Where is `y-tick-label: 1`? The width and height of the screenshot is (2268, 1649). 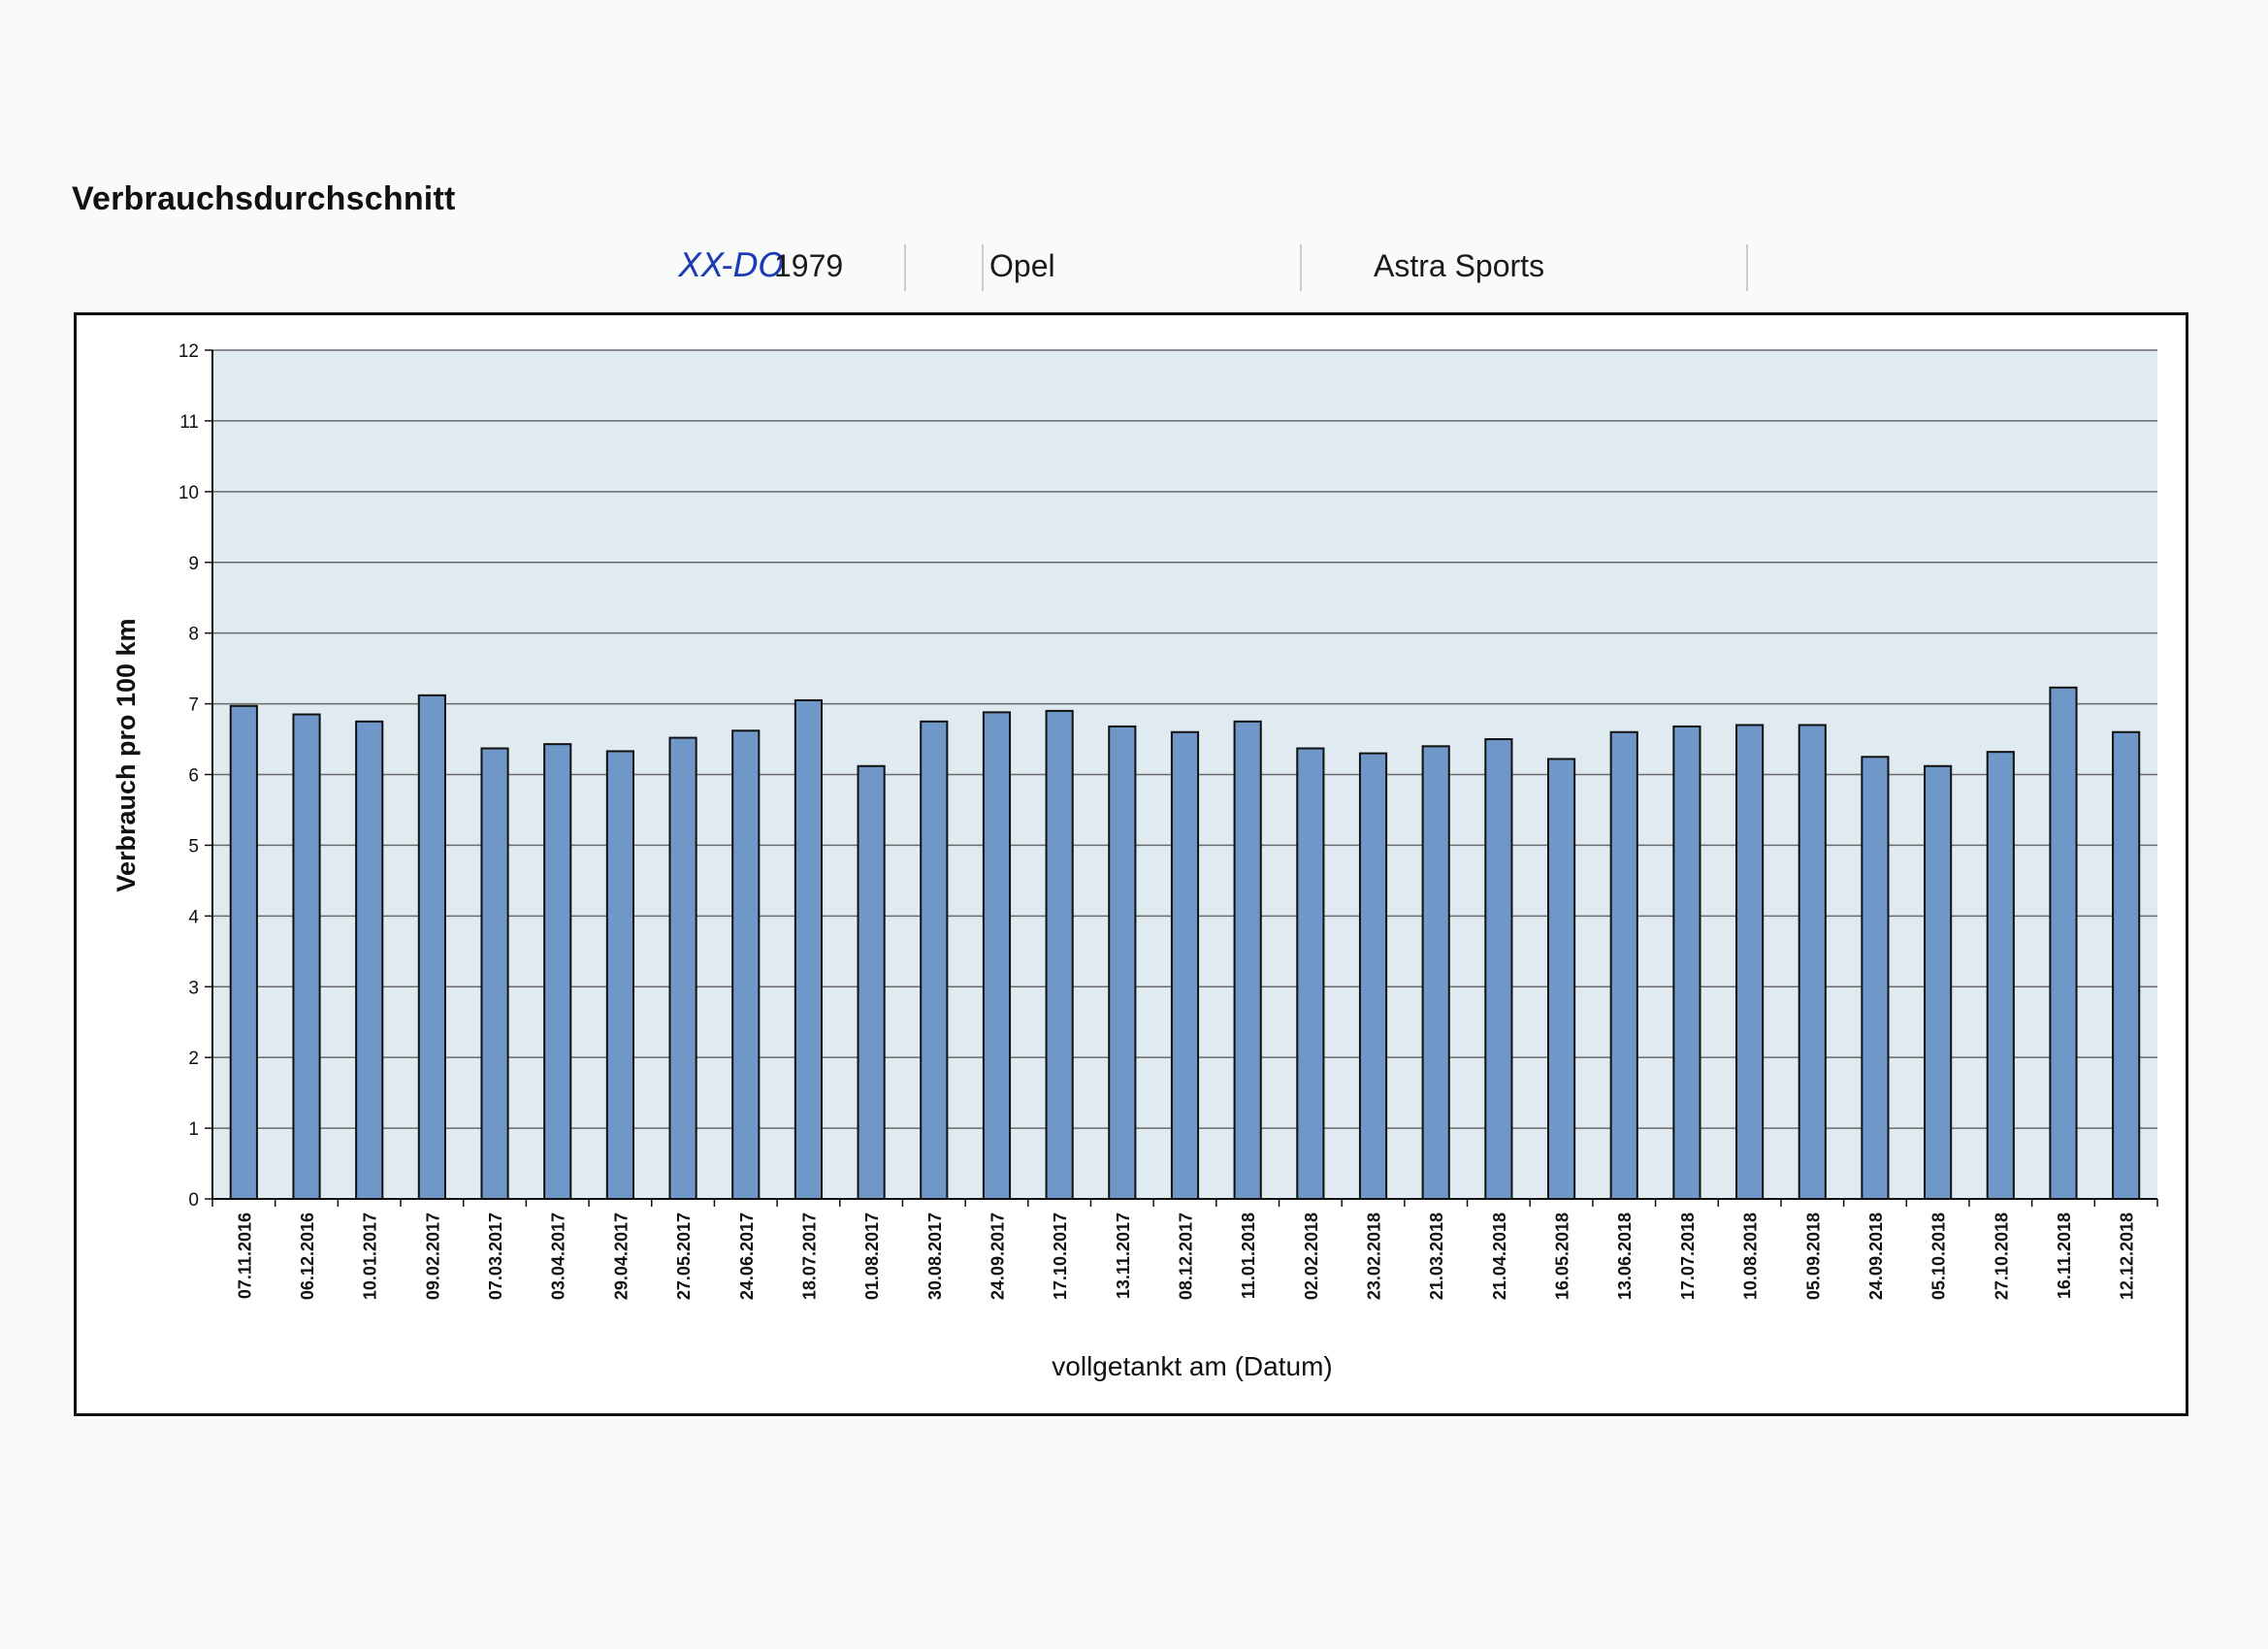 y-tick-label: 1 is located at coordinates (193, 1129).